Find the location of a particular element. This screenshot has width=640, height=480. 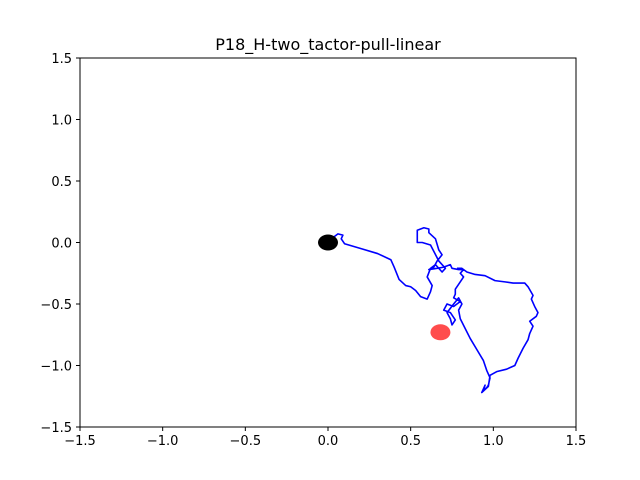

x-tick-label: 0.5 is located at coordinates (410, 441).